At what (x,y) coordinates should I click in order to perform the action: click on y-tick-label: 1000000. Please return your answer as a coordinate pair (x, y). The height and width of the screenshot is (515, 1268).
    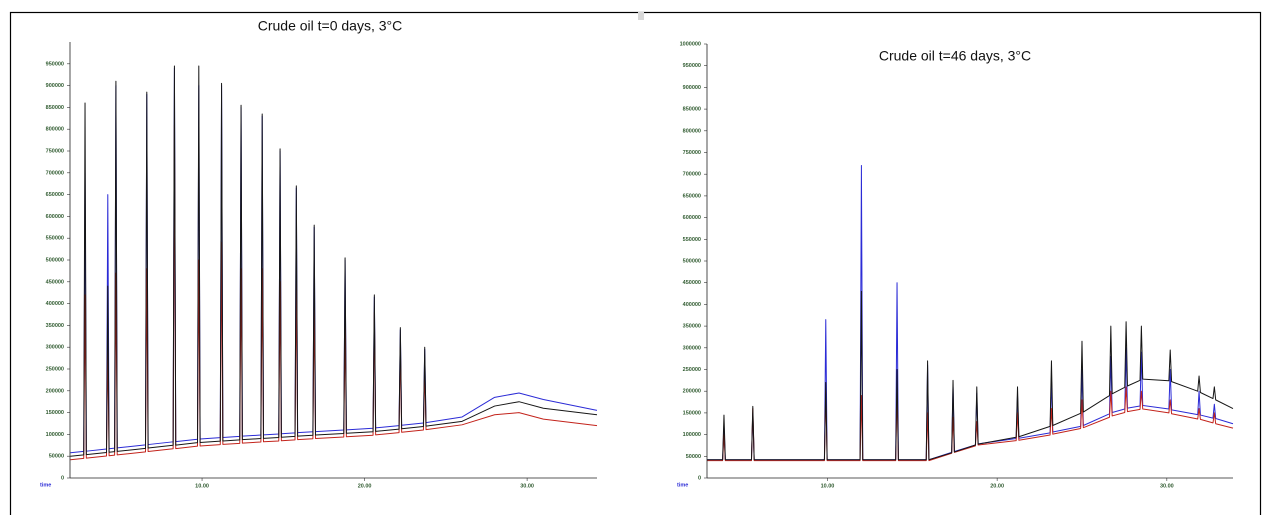
    Looking at the image, I should click on (690, 44).